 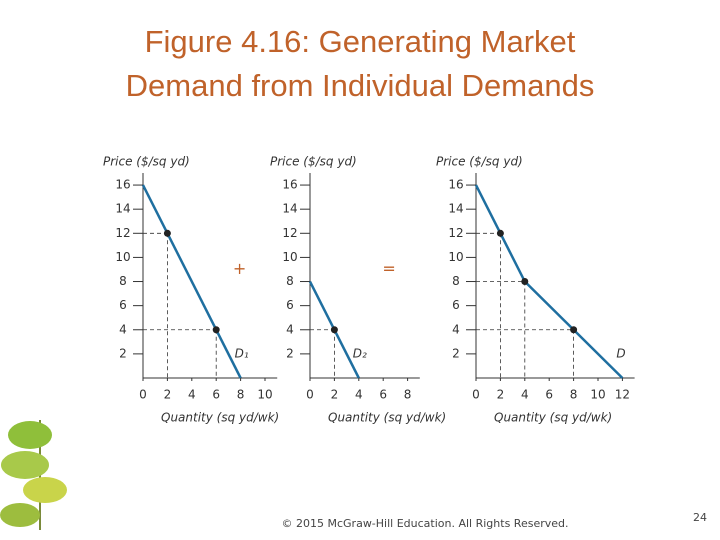 I want to click on demand-curve, so click(x=191, y=281).